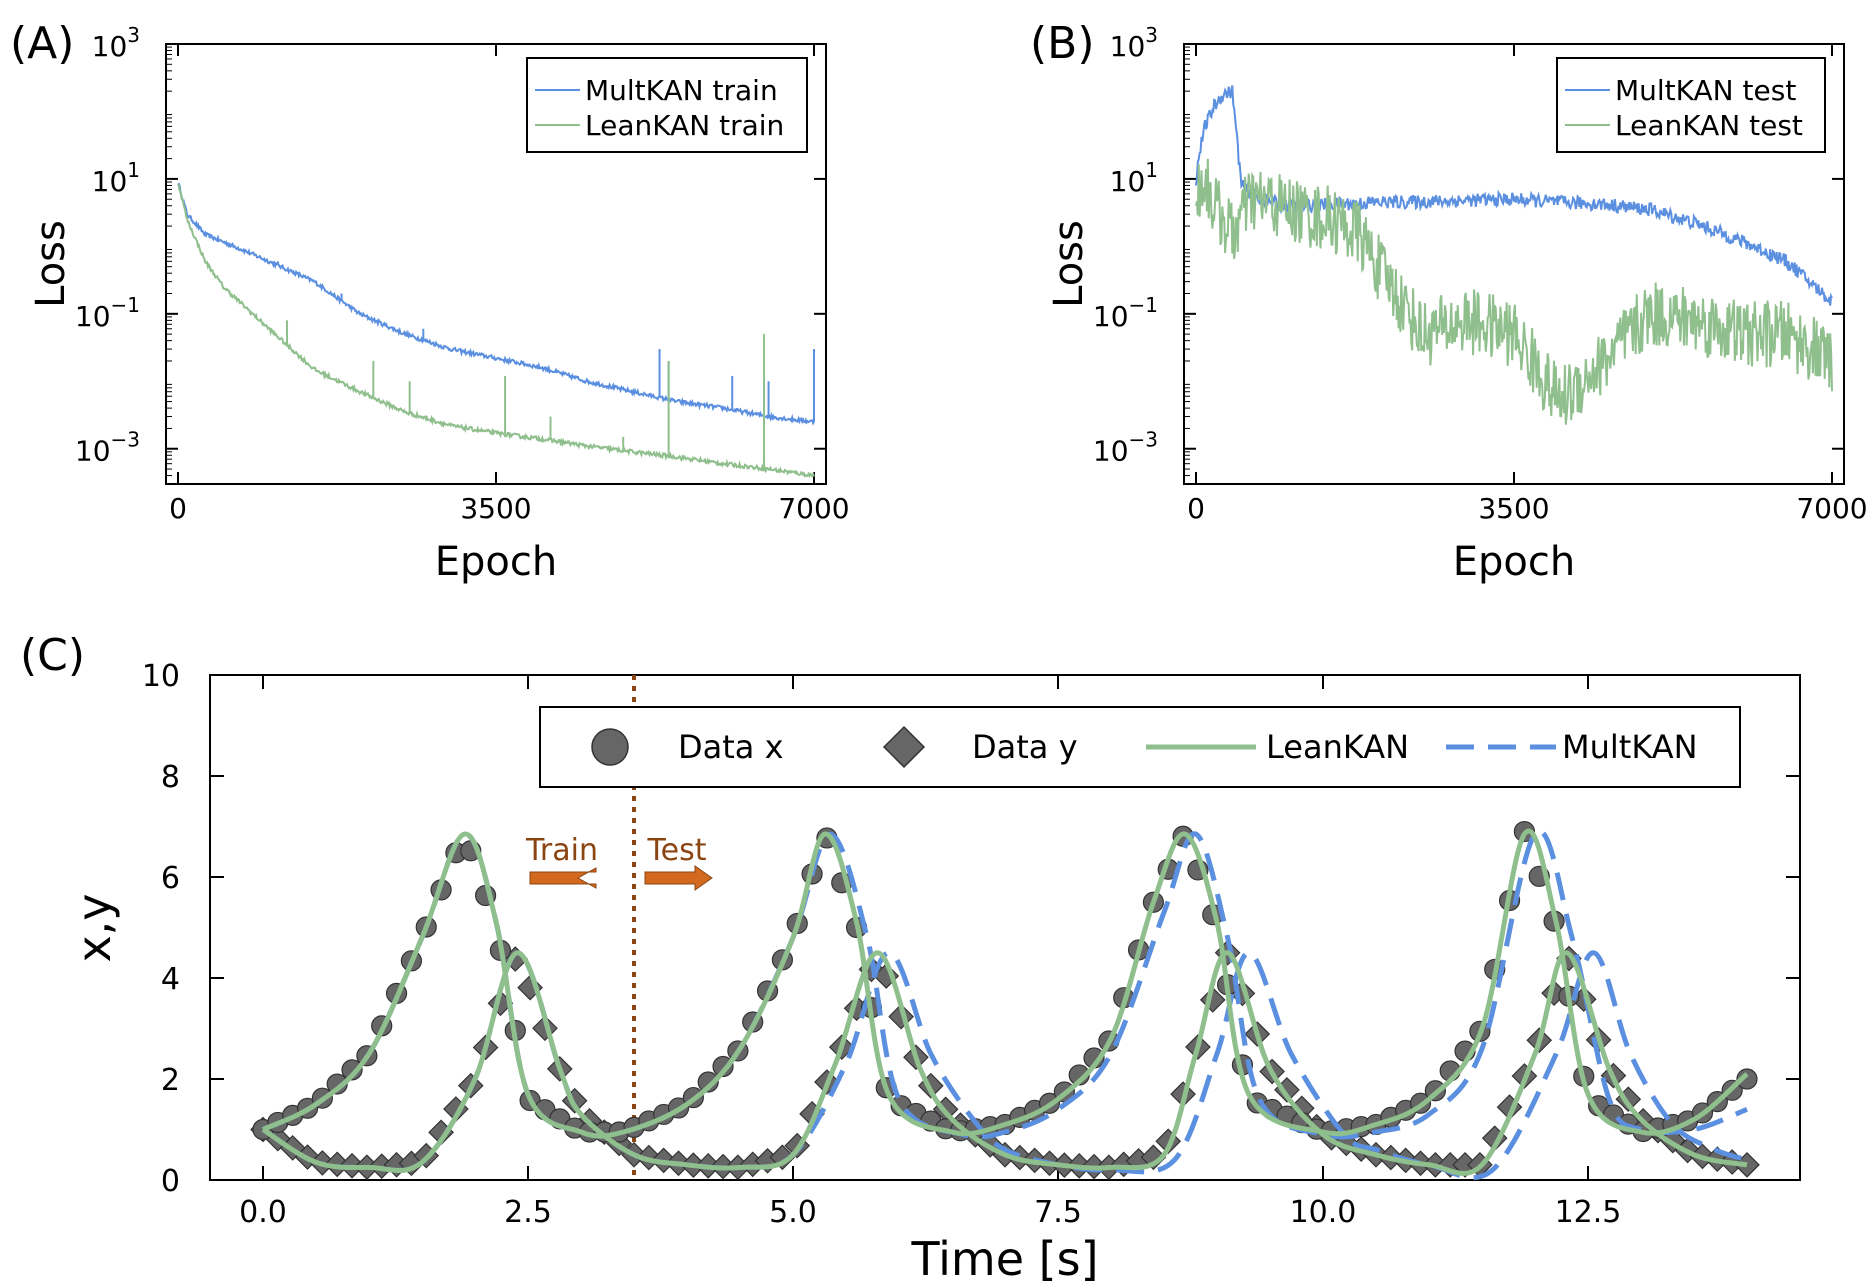 This screenshot has height=1288, width=1870. I want to click on panel-b-legend: MultKAN test LeanKAN test, so click(1691, 105).